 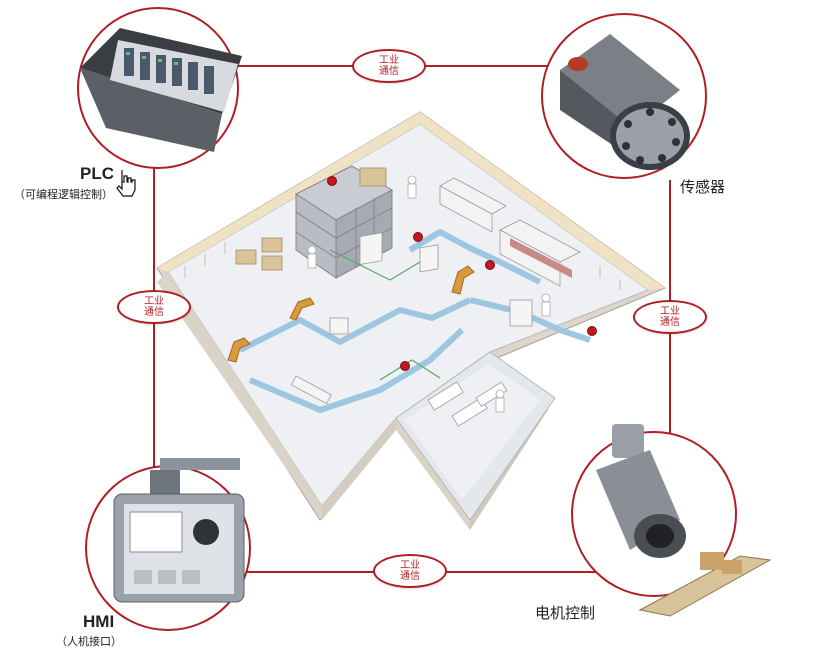 I want to click on sensor-title: 传感器, so click(x=703, y=187).